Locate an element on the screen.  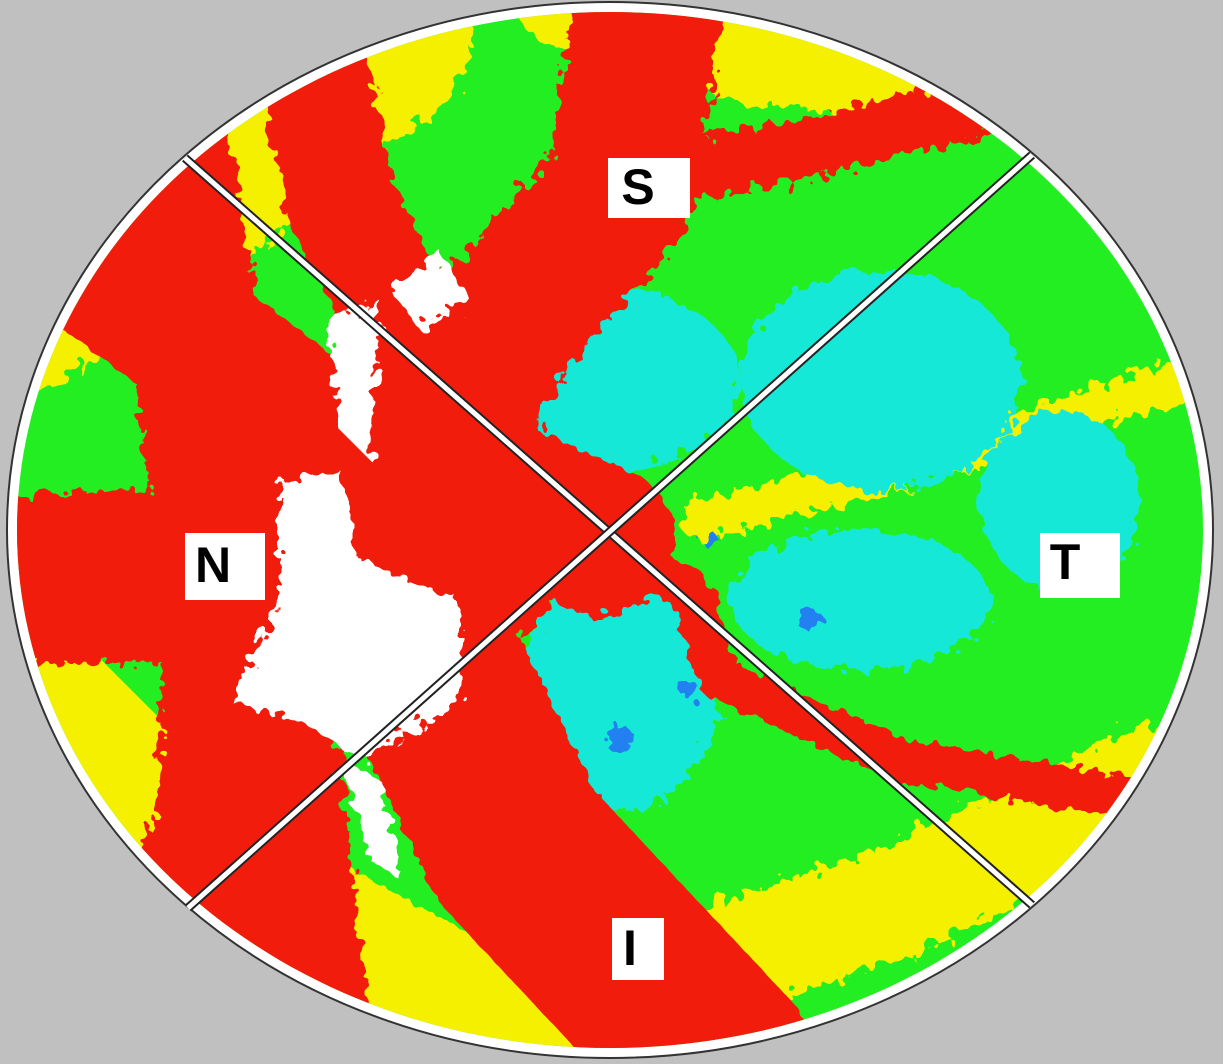
sector-label: N is located at coordinates (213, 565).